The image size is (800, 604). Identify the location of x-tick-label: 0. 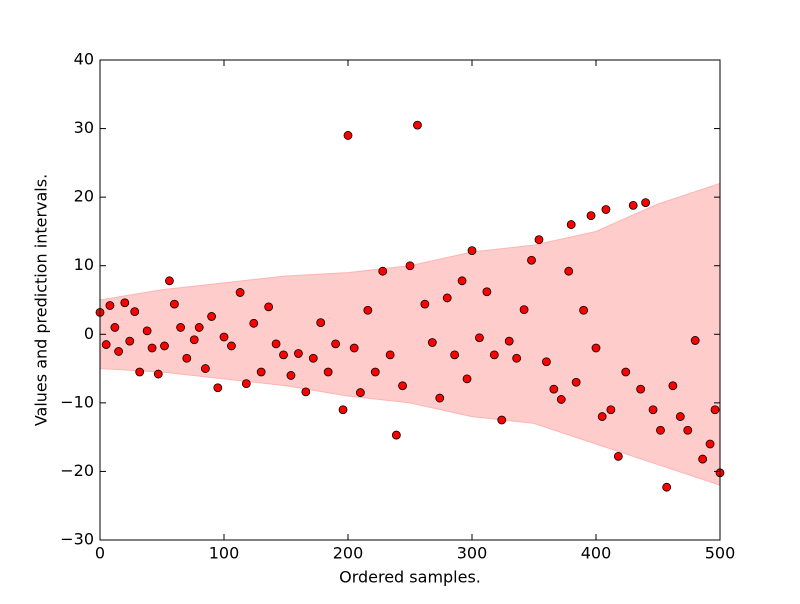
(100, 553).